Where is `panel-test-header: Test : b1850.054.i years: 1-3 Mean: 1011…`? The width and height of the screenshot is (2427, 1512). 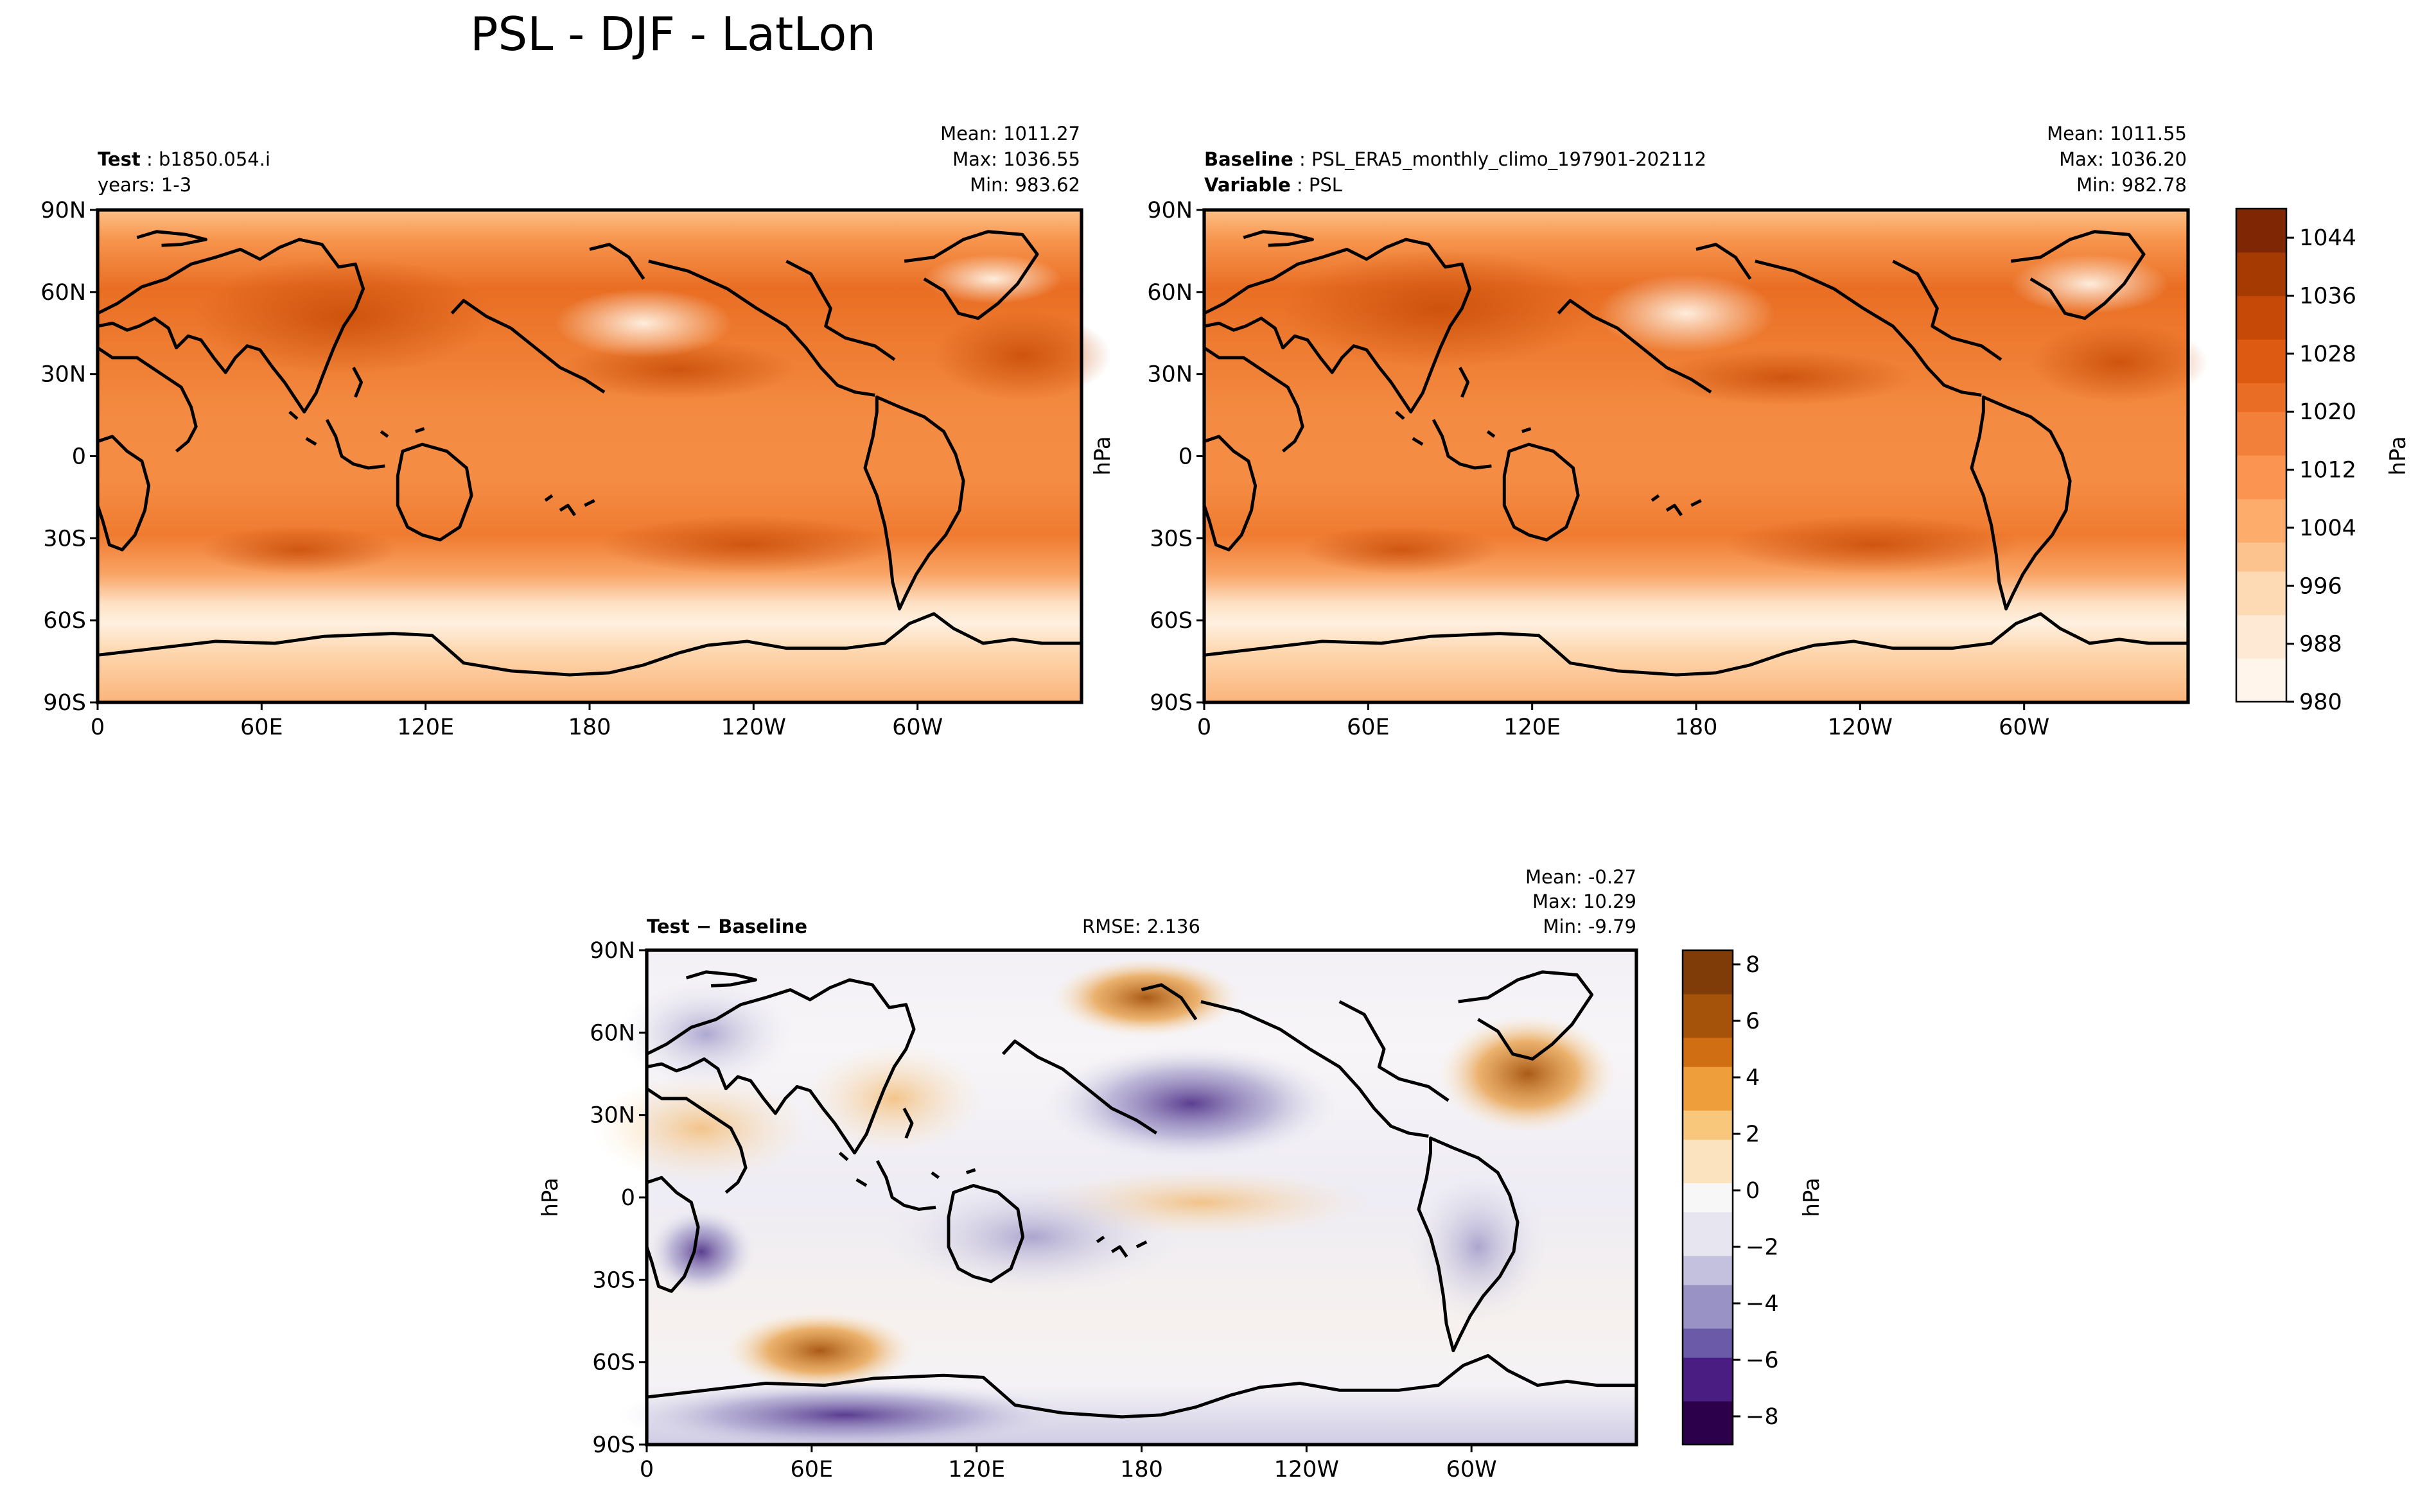 panel-test-header: Test : b1850.054.i years: 1-3 Mean: 1011… is located at coordinates (589, 159).